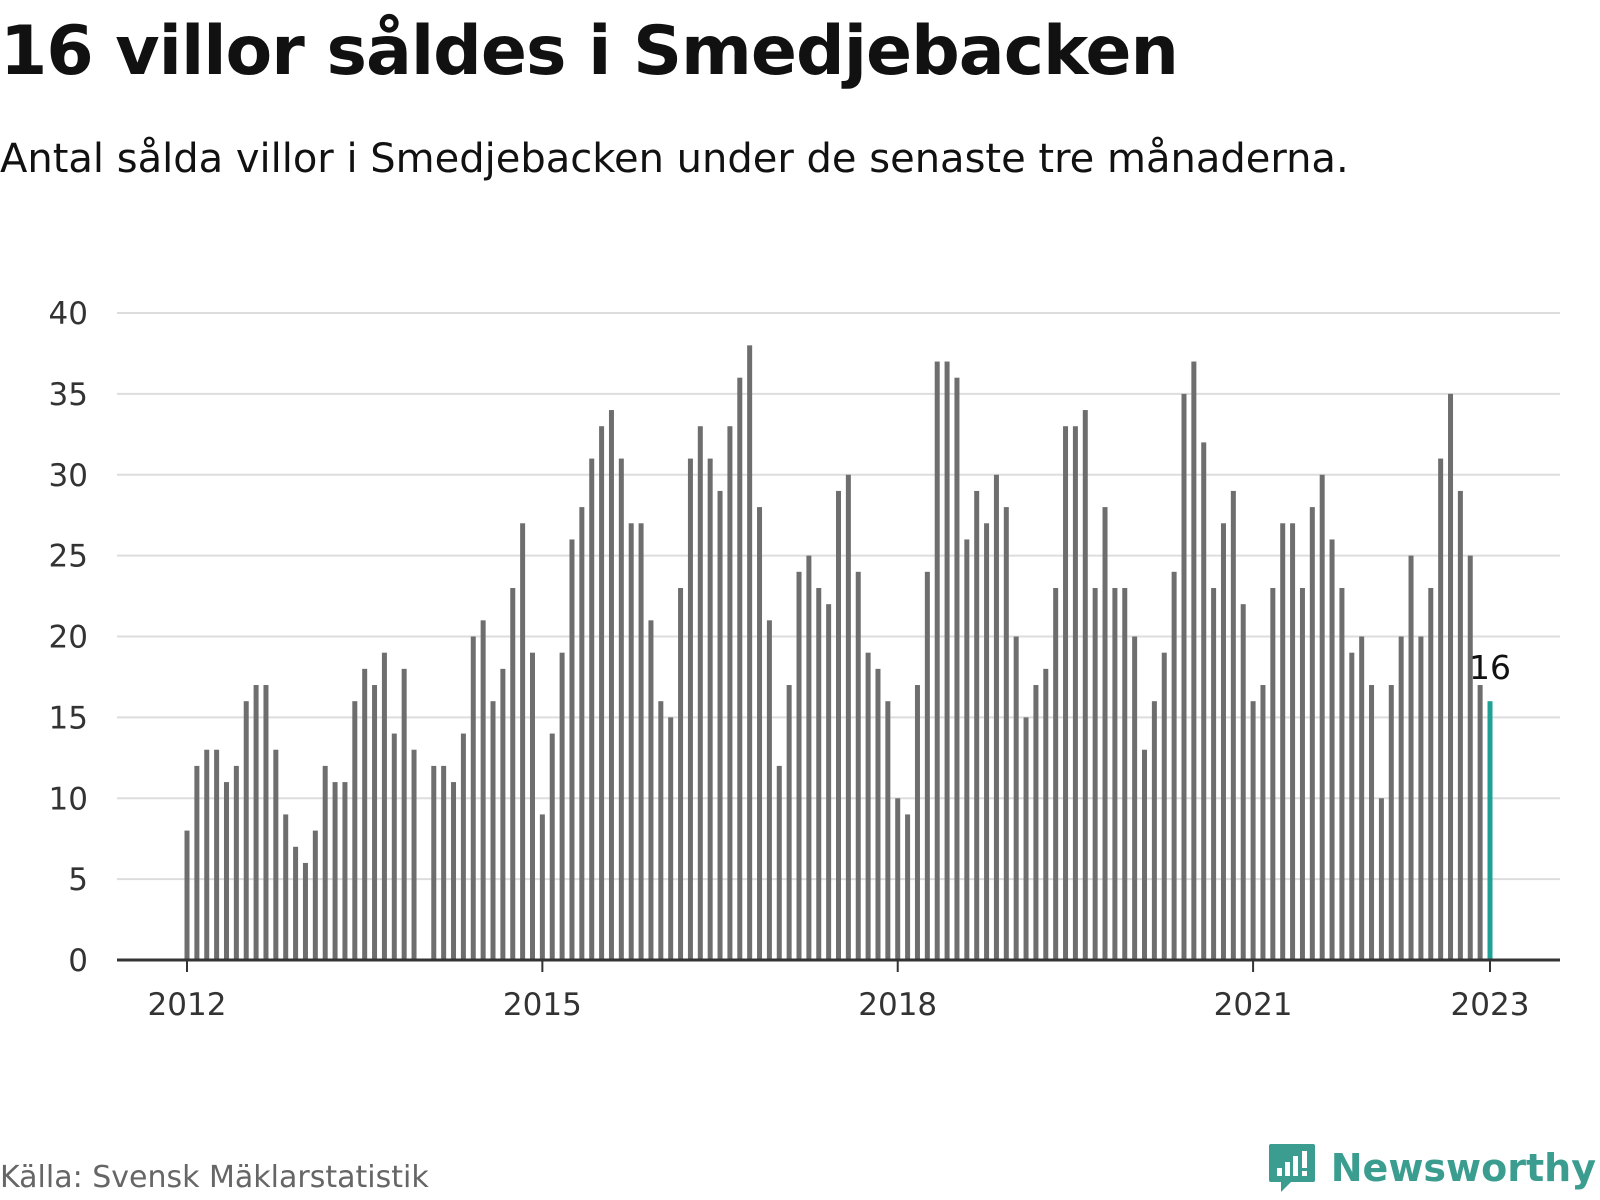 Image resolution: width=1600 pixels, height=1200 pixels. Describe the element at coordinates (78, 880) in the screenshot. I see `y-tick-label: 5` at that location.